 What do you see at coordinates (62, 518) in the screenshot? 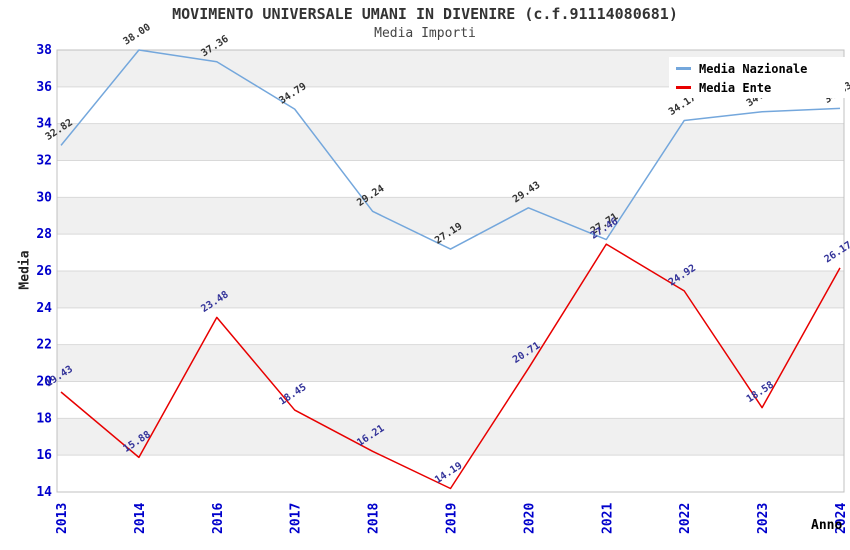
I see `x-tick-label: 2013` at bounding box center [62, 518].